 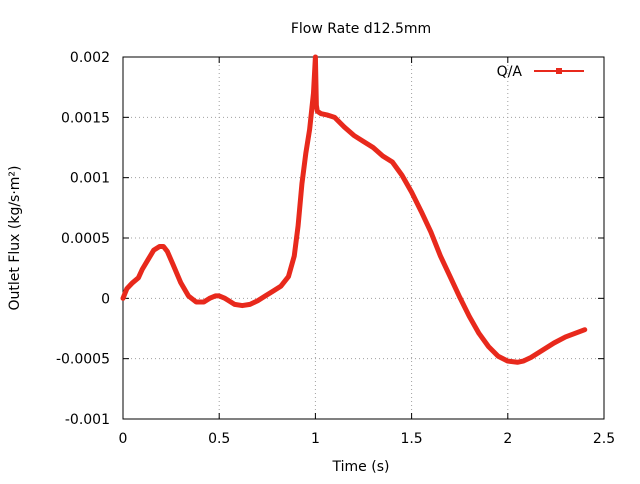 What do you see at coordinates (90, 179) in the screenshot?
I see `y-tick-label: 0.001` at bounding box center [90, 179].